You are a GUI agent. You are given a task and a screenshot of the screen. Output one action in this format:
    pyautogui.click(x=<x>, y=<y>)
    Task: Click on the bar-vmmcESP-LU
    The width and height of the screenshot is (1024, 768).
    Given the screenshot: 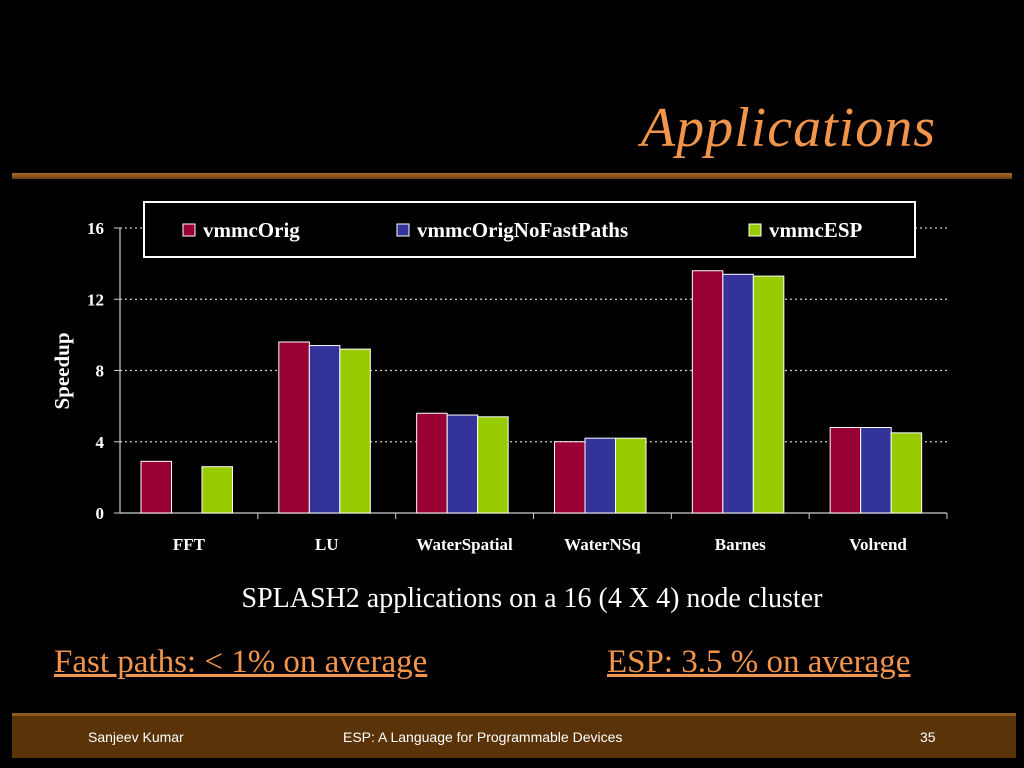 What is the action you would take?
    pyautogui.click(x=355, y=431)
    